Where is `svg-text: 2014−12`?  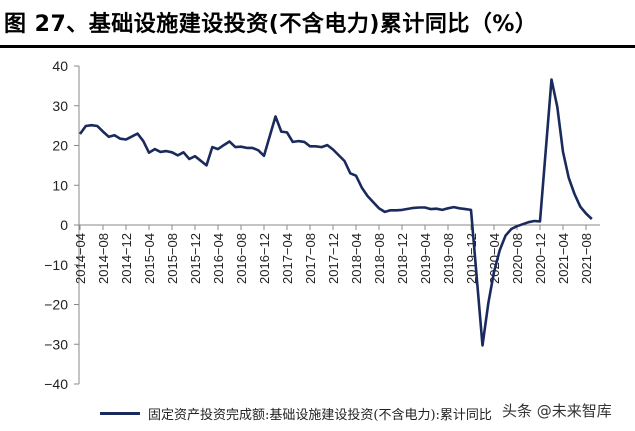 svg-text: 2014−12 is located at coordinates (126, 258).